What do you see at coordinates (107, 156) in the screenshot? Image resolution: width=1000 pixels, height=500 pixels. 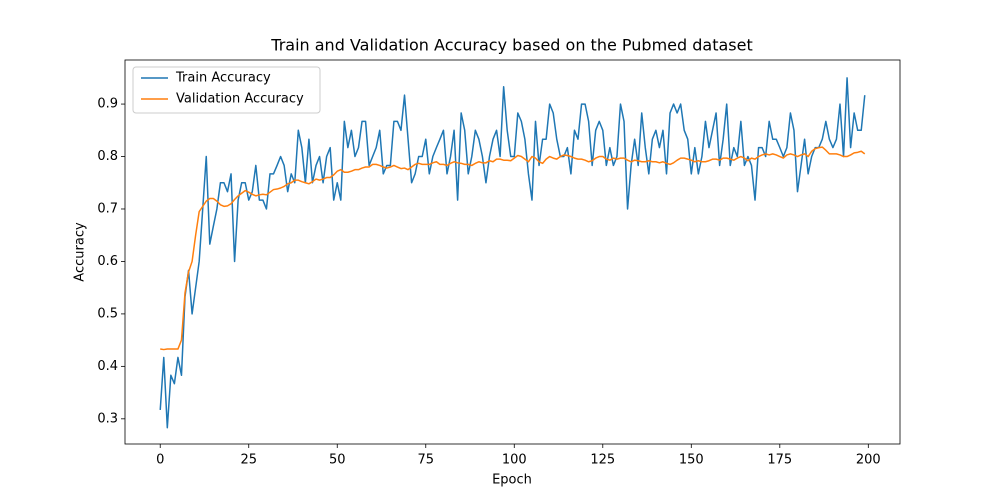 I see `y-tick-label: 0.8` at bounding box center [107, 156].